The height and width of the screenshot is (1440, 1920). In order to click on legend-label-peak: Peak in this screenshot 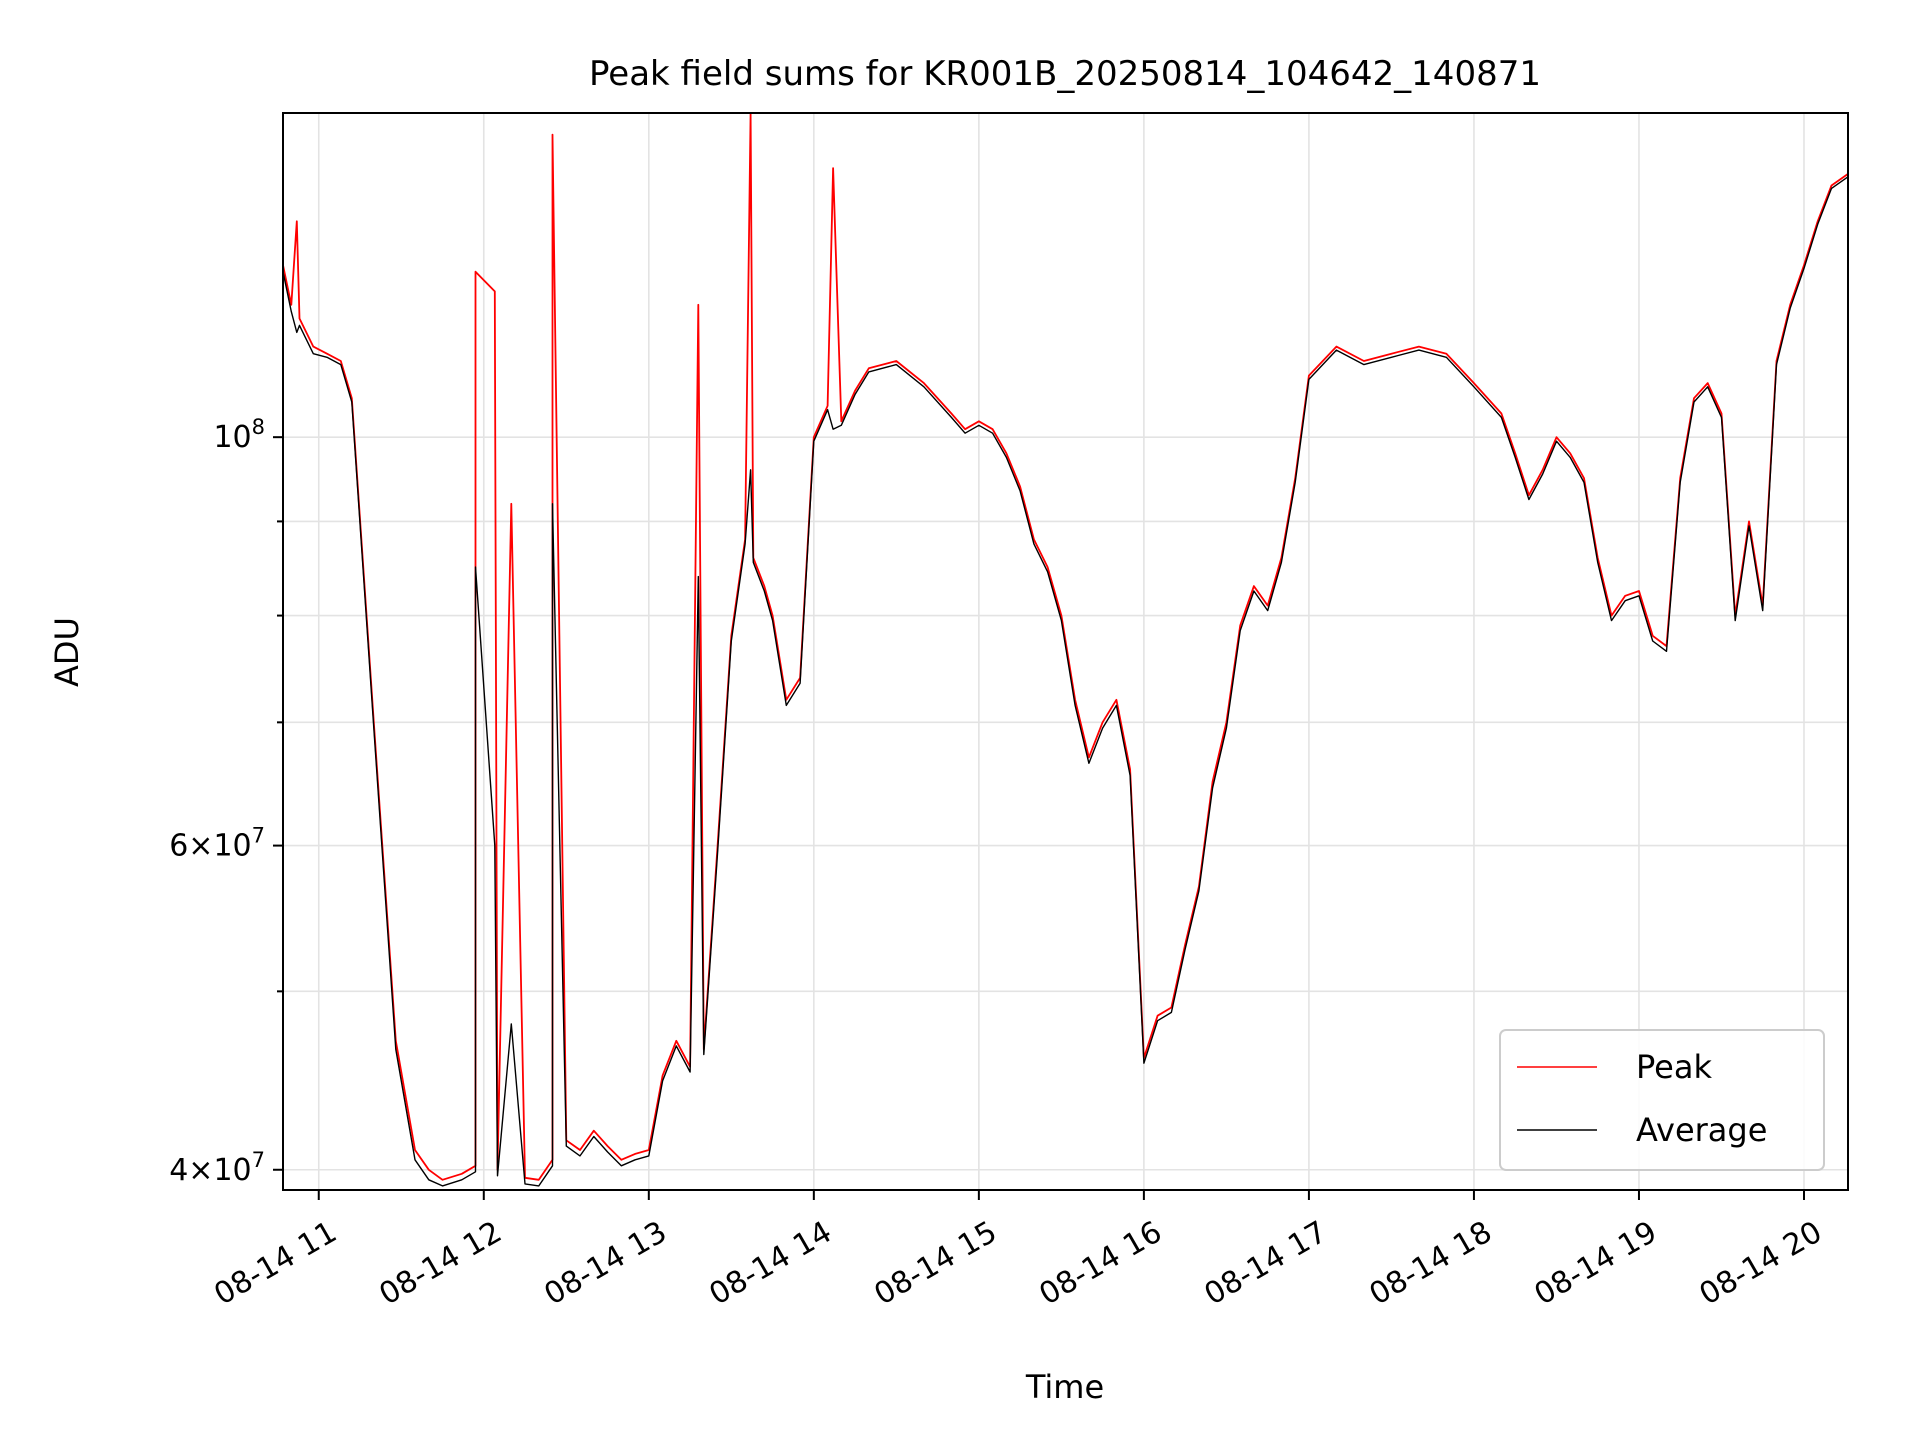, I will do `click(1674, 1067)`.